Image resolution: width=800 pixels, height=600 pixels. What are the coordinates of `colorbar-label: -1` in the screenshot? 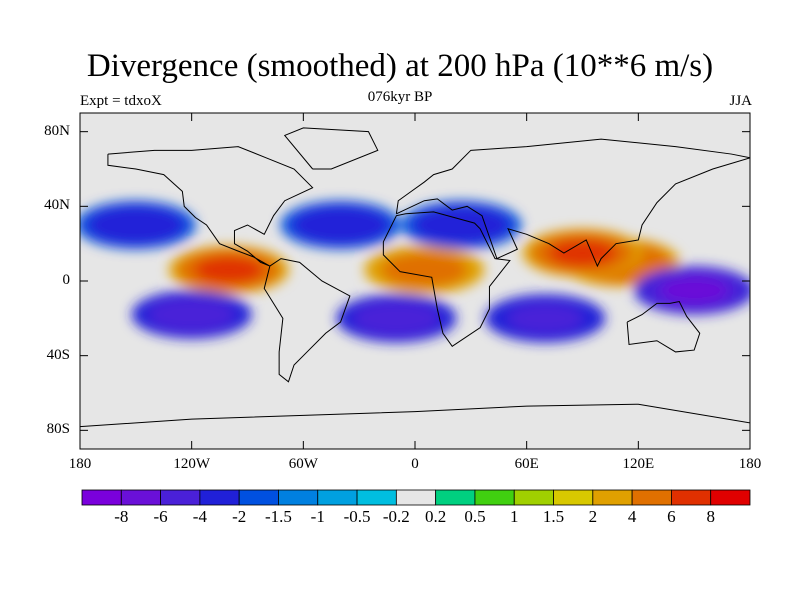 It's located at (317, 516).